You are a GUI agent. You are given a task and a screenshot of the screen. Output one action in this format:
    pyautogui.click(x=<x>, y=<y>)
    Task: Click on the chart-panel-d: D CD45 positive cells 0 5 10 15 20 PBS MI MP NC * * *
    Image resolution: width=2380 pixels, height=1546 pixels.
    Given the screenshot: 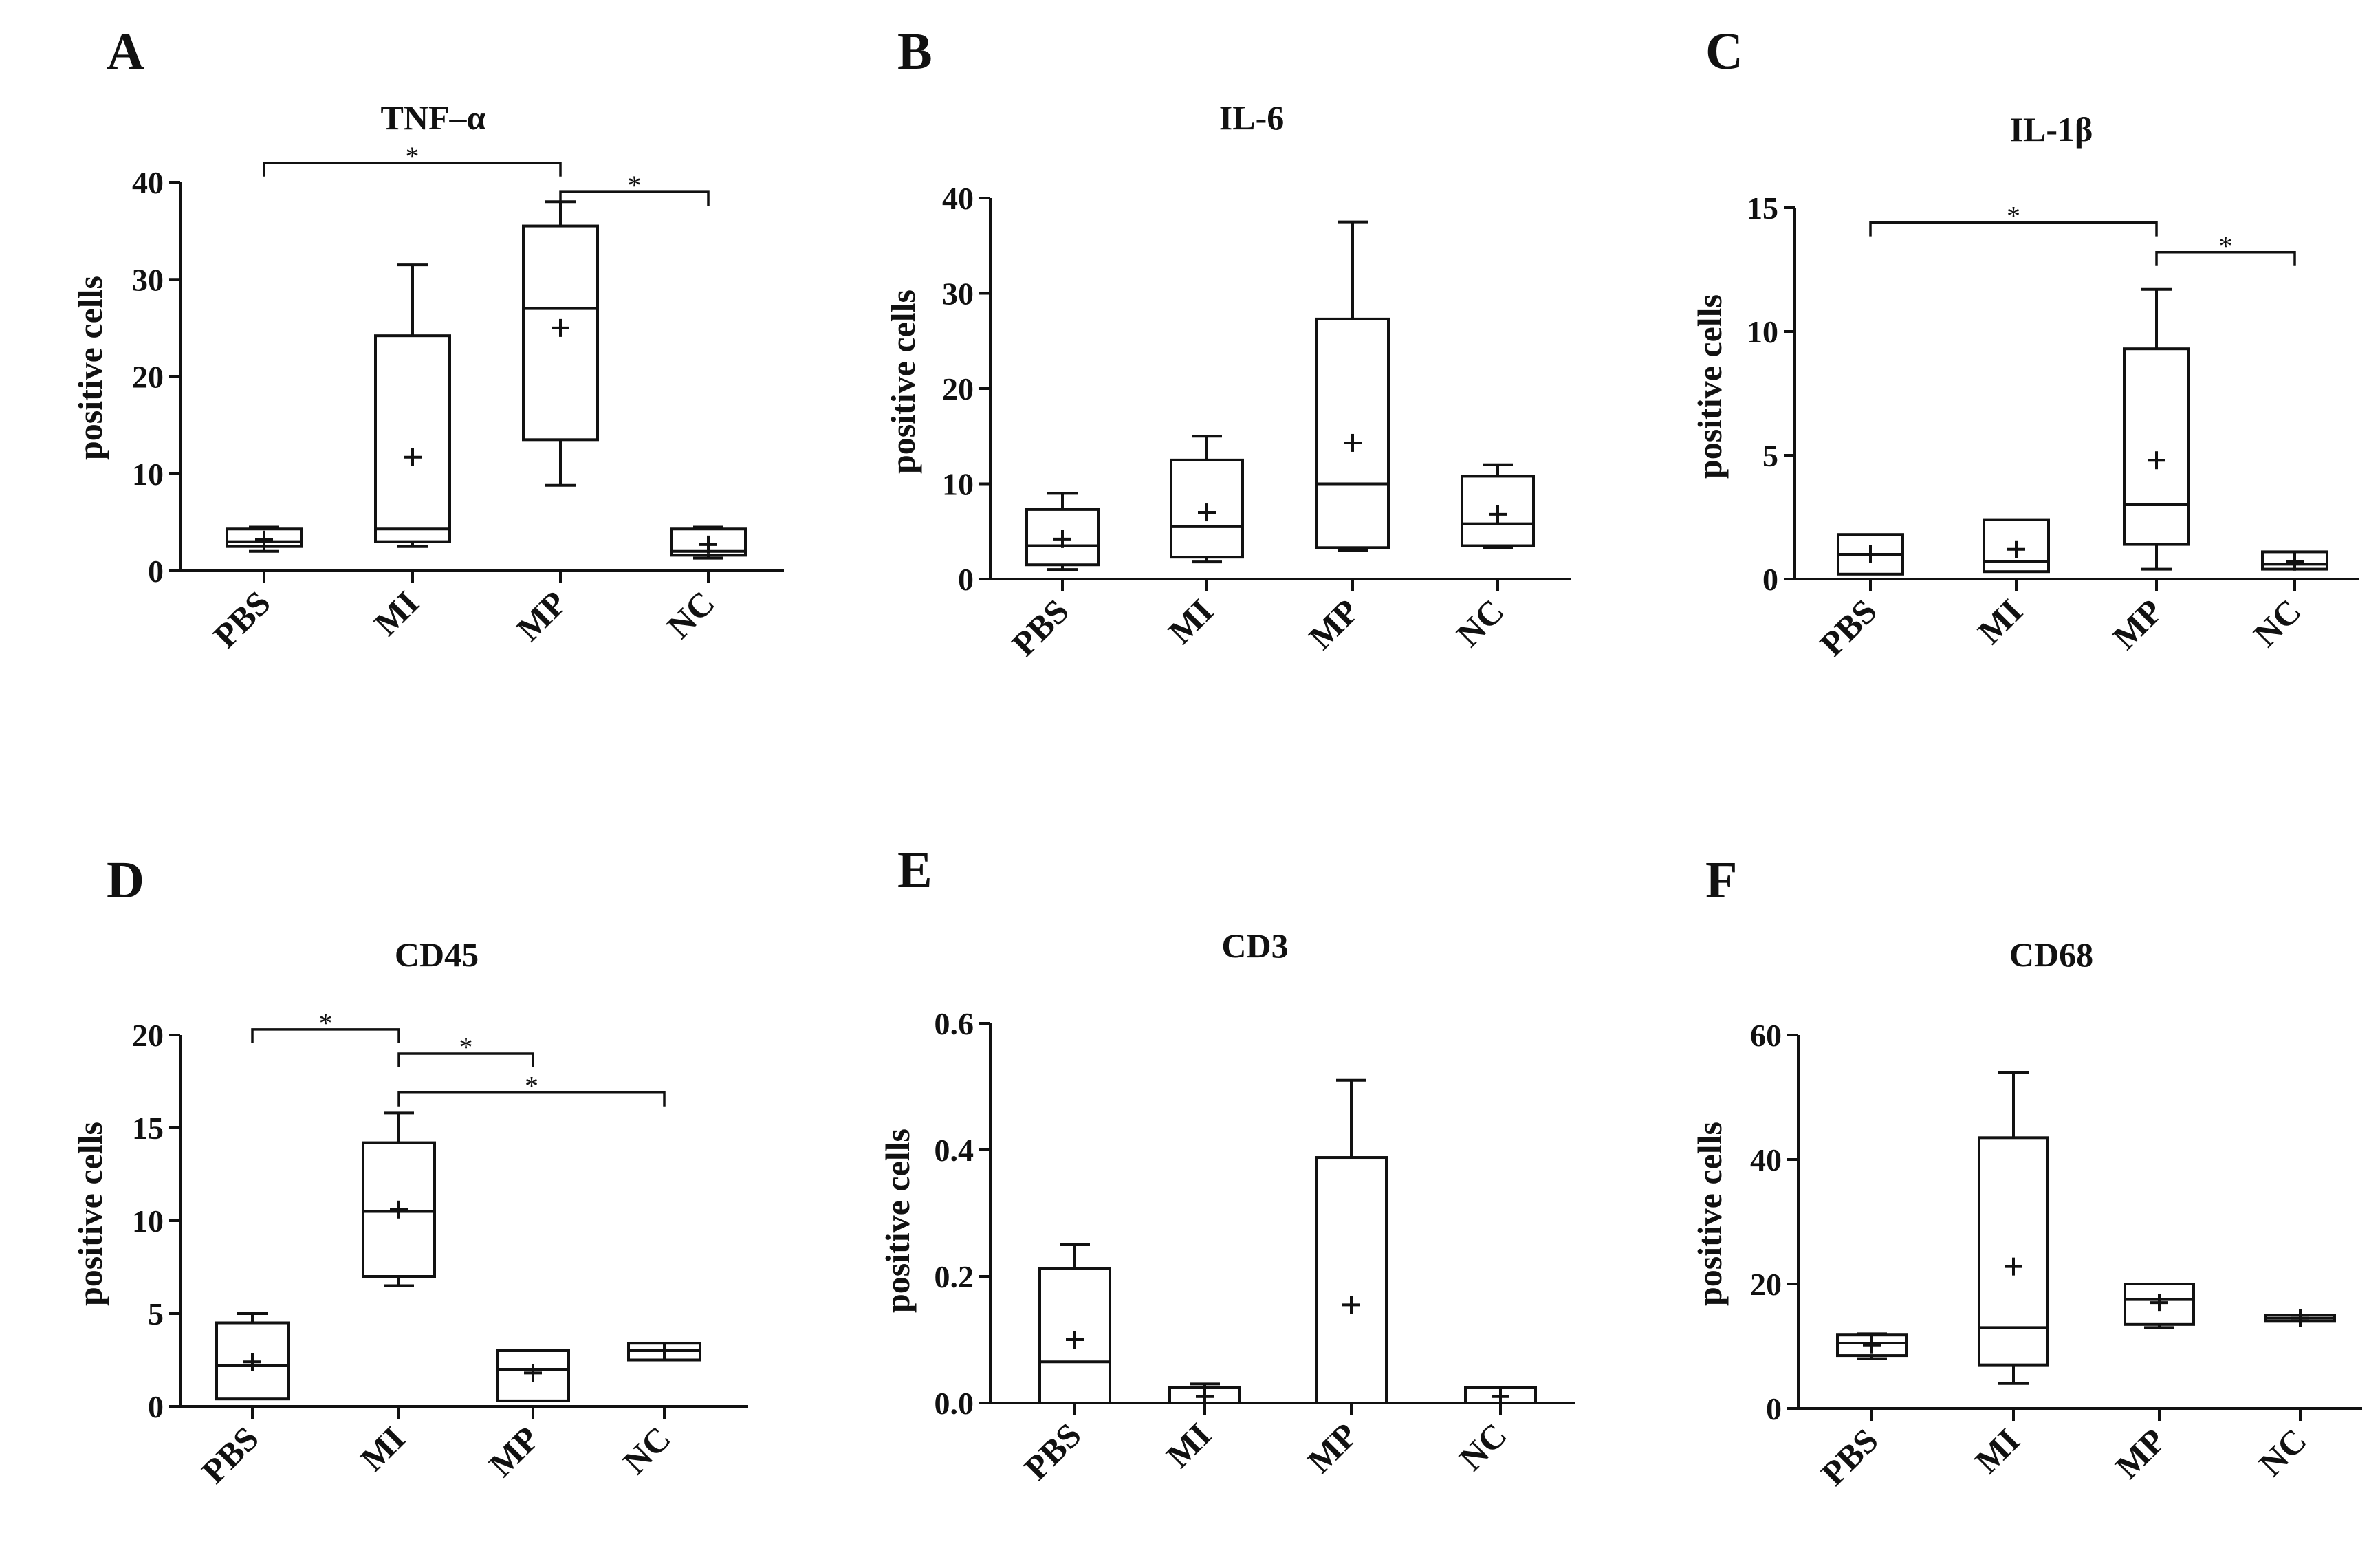 What is the action you would take?
    pyautogui.click(x=409, y=1171)
    